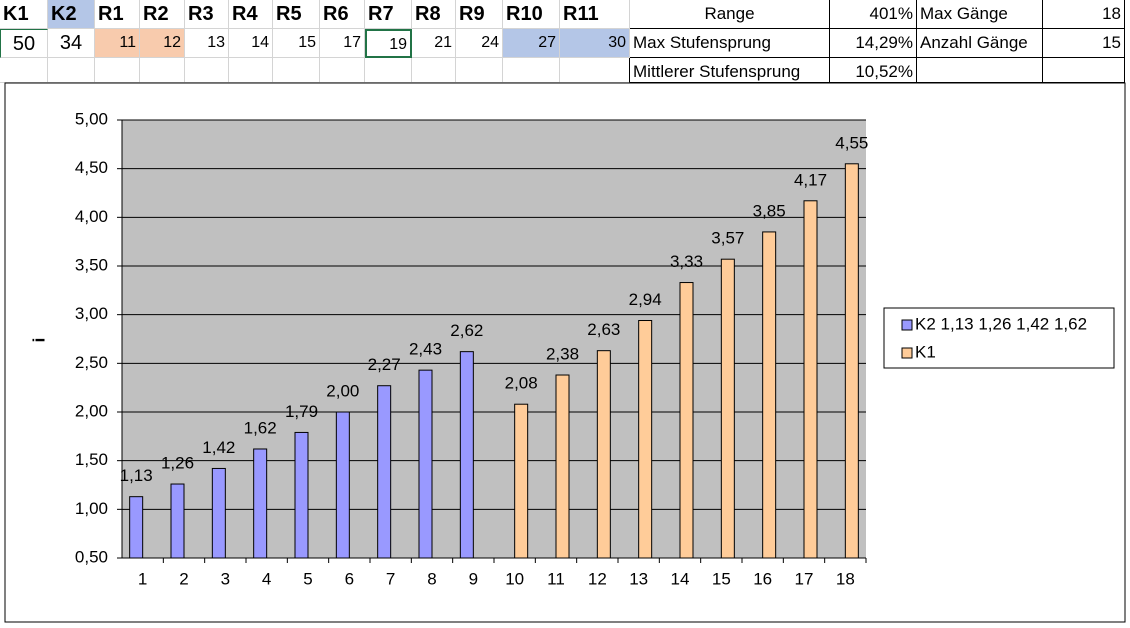 The width and height of the screenshot is (1130, 628). Describe the element at coordinates (162, 14) in the screenshot. I see `header-cell: R2` at that location.